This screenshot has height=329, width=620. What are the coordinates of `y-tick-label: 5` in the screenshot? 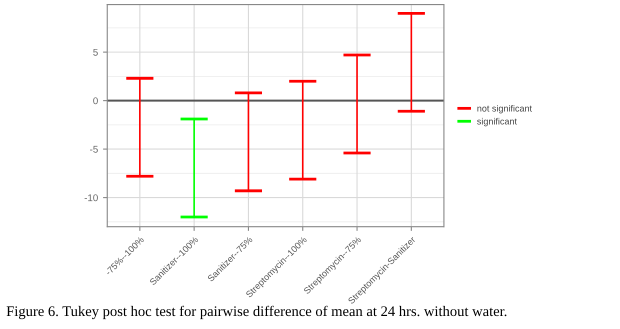 It's located at (95, 52).